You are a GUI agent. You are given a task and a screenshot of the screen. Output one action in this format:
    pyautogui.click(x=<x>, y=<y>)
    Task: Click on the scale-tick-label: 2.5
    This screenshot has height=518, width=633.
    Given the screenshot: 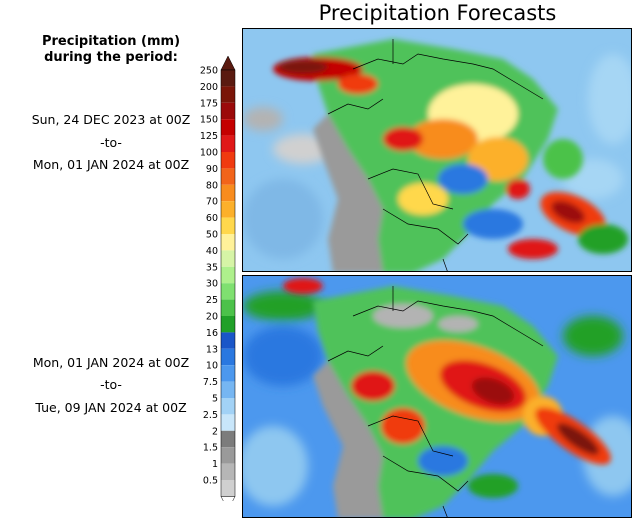 What is the action you would take?
    pyautogui.click(x=210, y=415)
    